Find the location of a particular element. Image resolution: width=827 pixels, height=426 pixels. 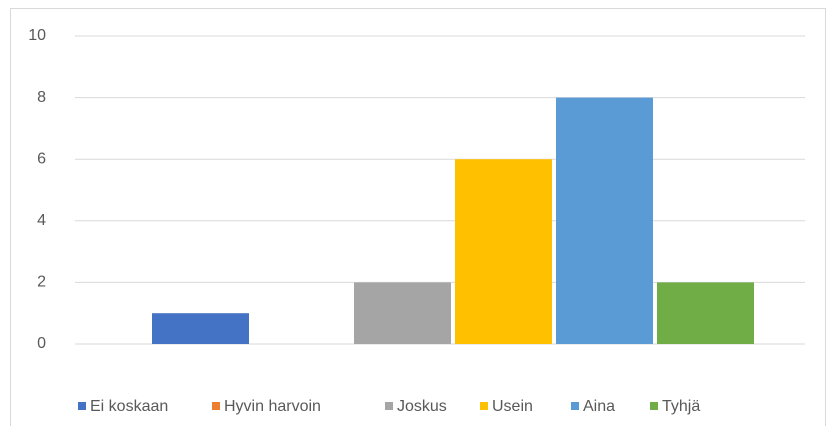

legend-label: Tyhjä is located at coordinates (681, 406).